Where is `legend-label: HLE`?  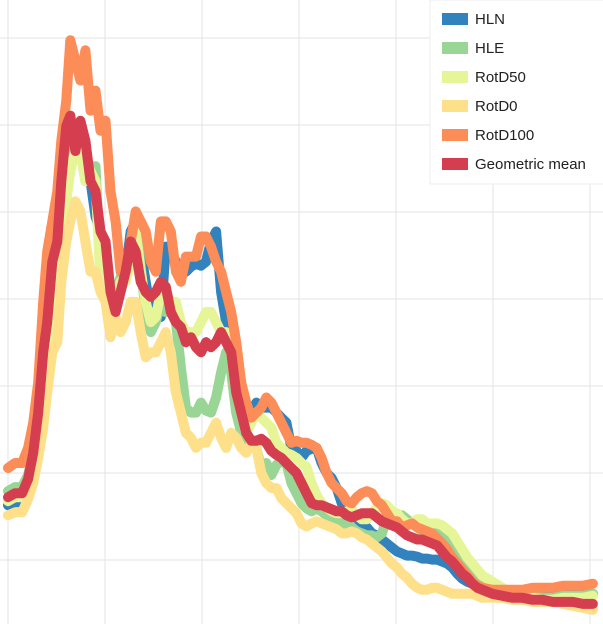
legend-label: HLE is located at coordinates (489, 48).